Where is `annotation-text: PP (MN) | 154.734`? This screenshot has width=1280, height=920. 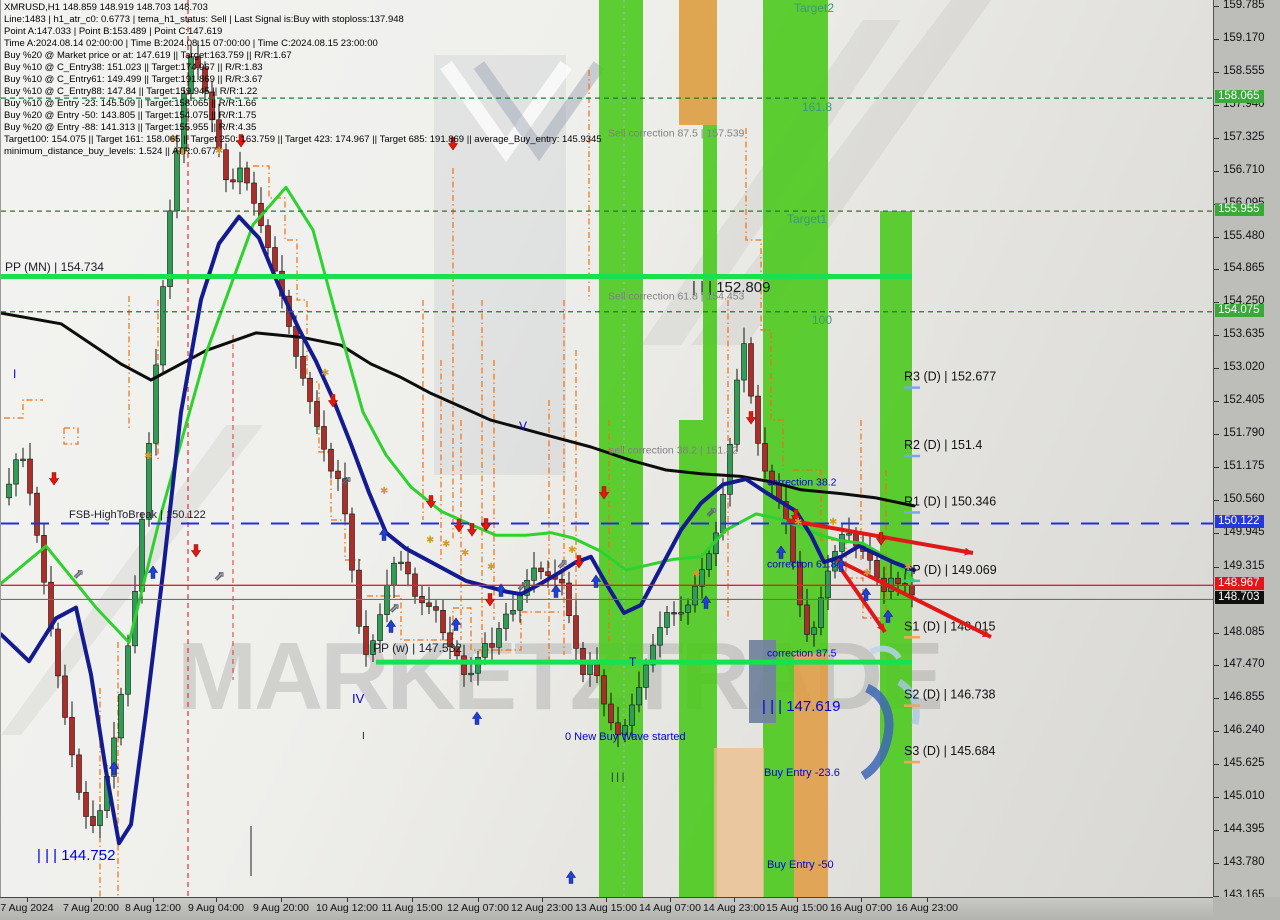 annotation-text: PP (MN) | 154.734 is located at coordinates (54, 267).